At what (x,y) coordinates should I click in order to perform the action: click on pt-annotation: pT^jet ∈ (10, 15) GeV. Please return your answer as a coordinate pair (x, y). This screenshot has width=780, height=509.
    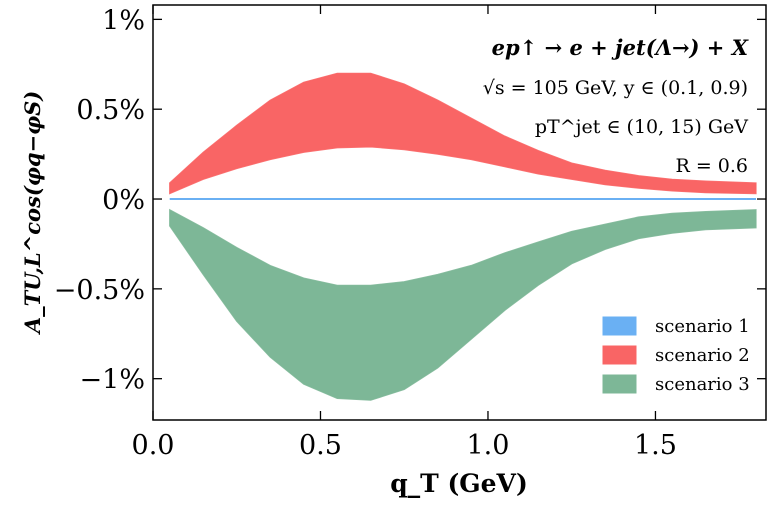
    Looking at the image, I should click on (641, 127).